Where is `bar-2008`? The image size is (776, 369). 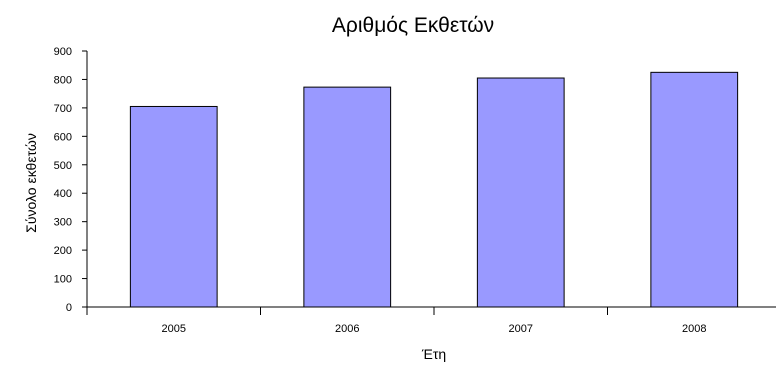 bar-2008 is located at coordinates (694, 189).